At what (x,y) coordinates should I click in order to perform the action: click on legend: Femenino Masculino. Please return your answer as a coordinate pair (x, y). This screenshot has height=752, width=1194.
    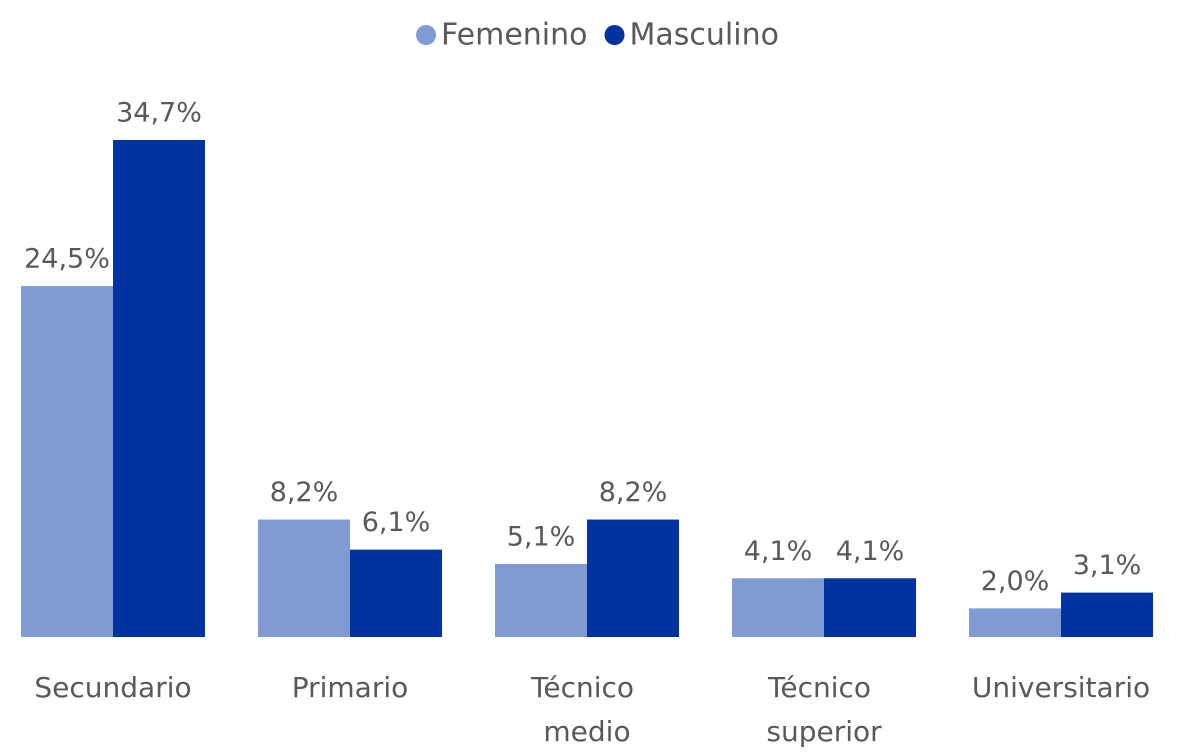
    Looking at the image, I should click on (597, 35).